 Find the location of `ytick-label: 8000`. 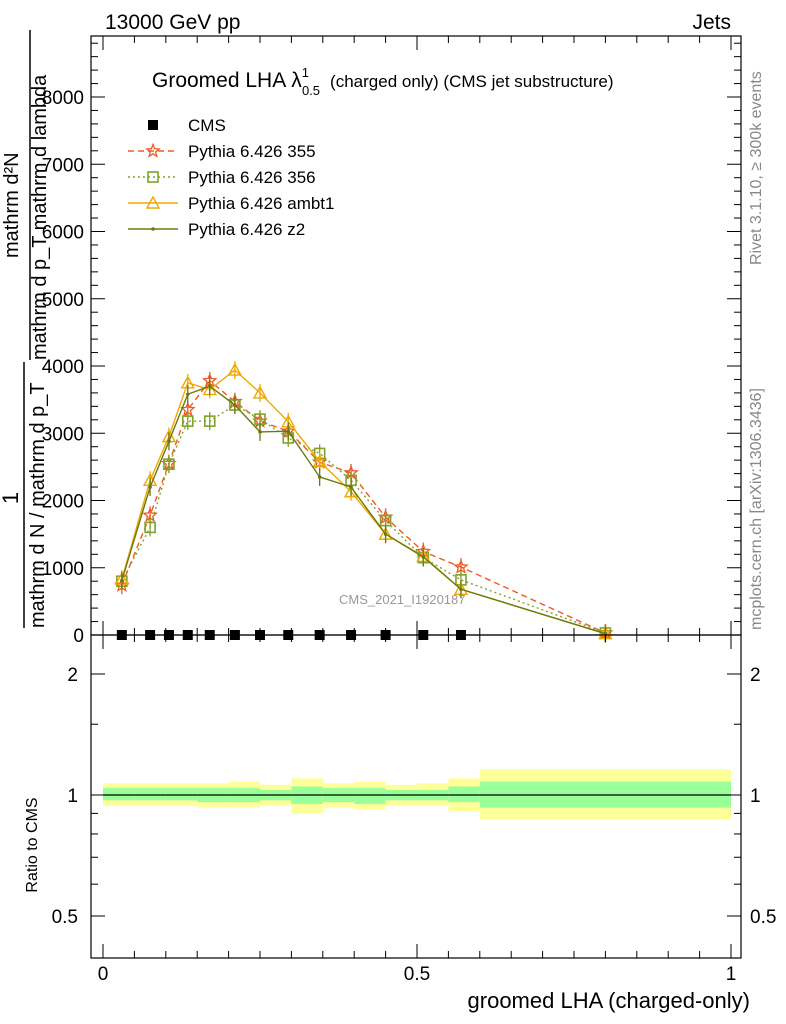

ytick-label: 8000 is located at coordinates (63, 98).